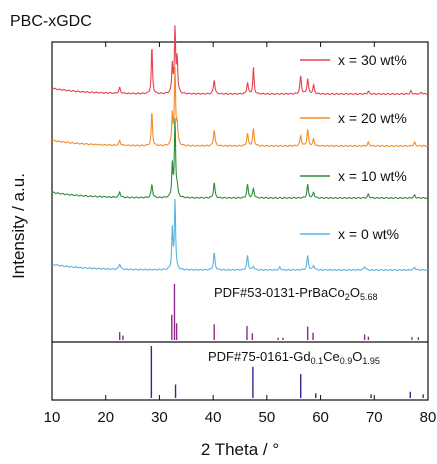  Describe the element at coordinates (267, 417) in the screenshot. I see `x-tick-label: 50` at that location.